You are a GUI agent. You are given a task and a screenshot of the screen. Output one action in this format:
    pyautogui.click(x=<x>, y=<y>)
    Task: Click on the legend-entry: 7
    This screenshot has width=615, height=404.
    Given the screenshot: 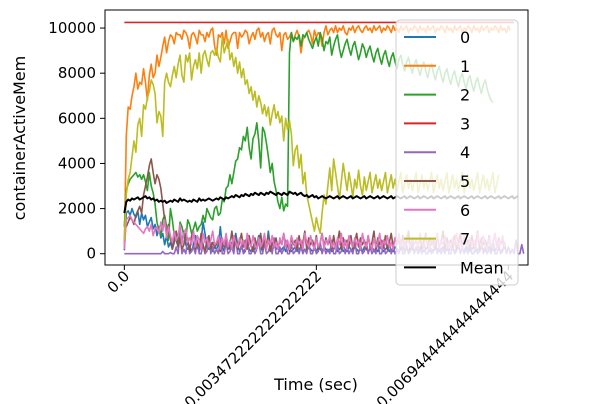 What is the action you would take?
    pyautogui.click(x=465, y=239)
    